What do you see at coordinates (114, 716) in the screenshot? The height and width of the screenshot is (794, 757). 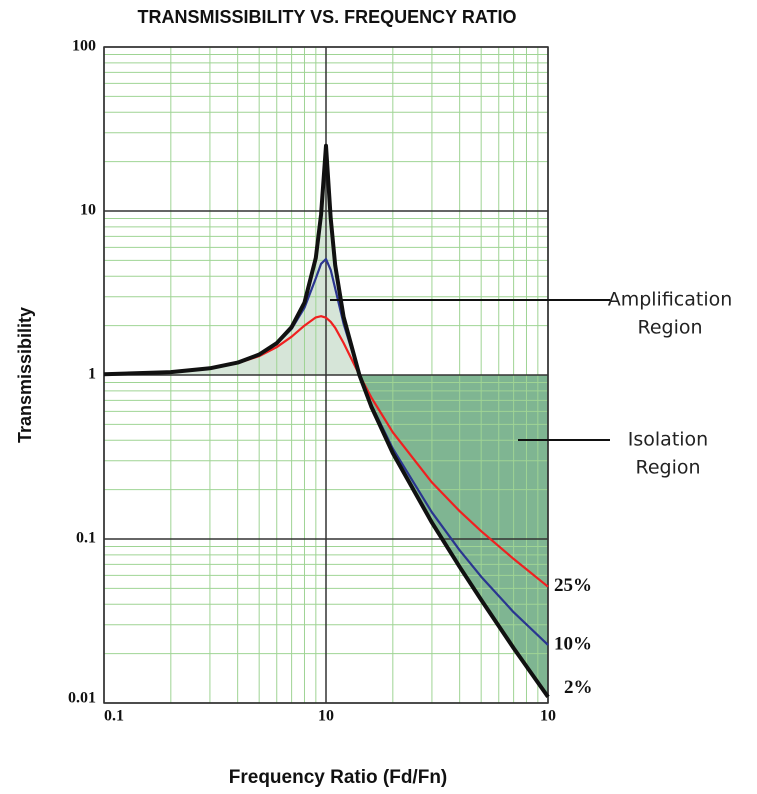 I see `x-tick-label: 0.1` at bounding box center [114, 716].